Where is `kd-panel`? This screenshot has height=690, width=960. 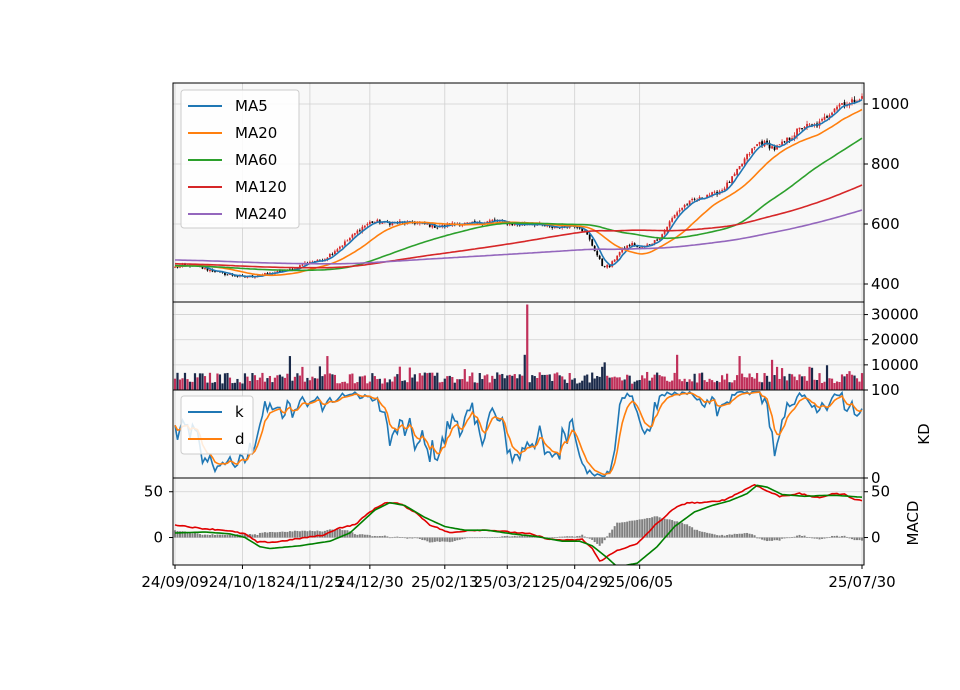
kd-panel is located at coordinates (518, 434).